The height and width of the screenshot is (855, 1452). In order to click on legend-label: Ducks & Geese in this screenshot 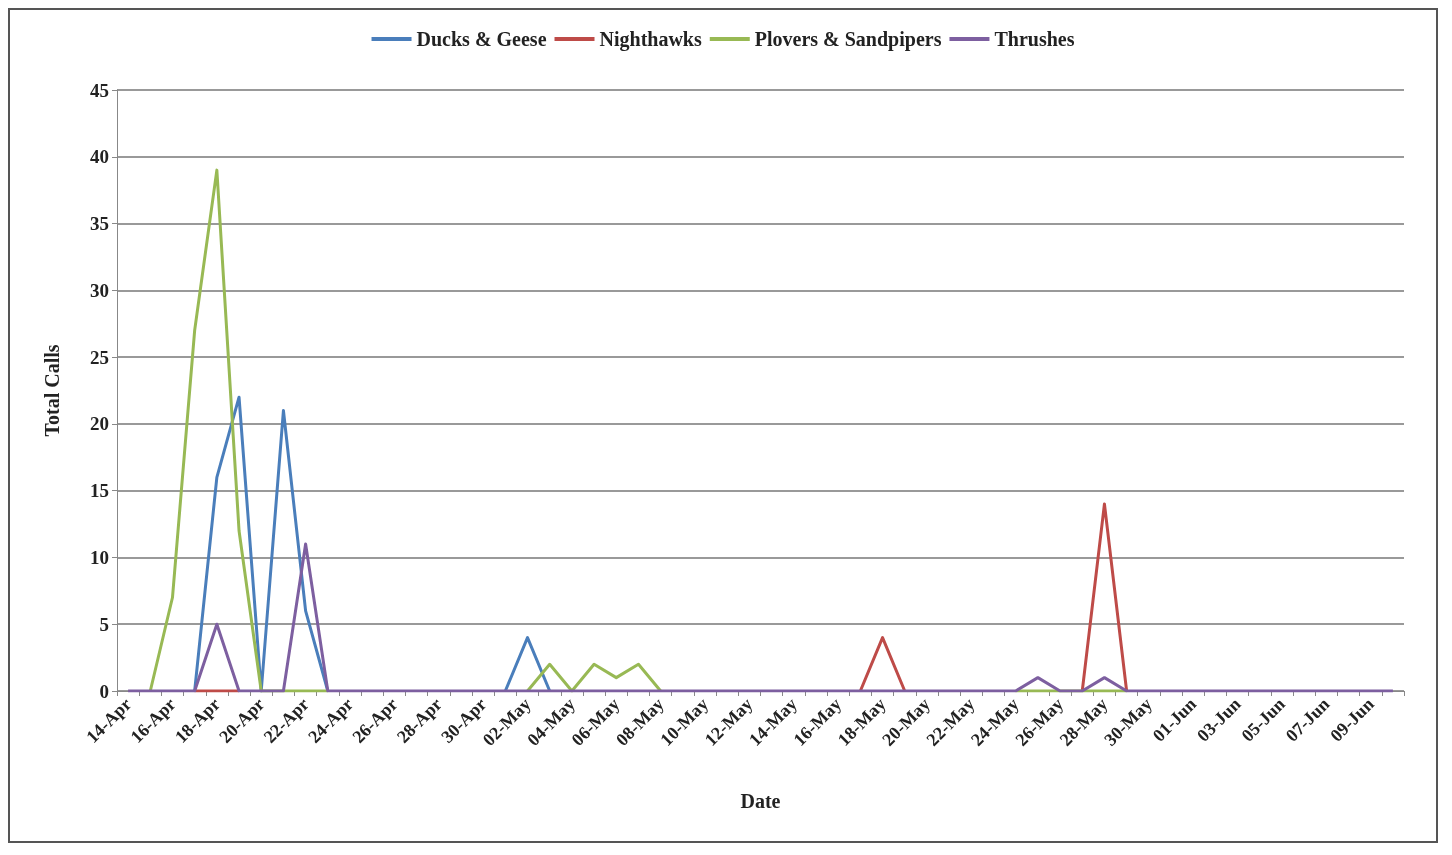, I will do `click(481, 39)`.